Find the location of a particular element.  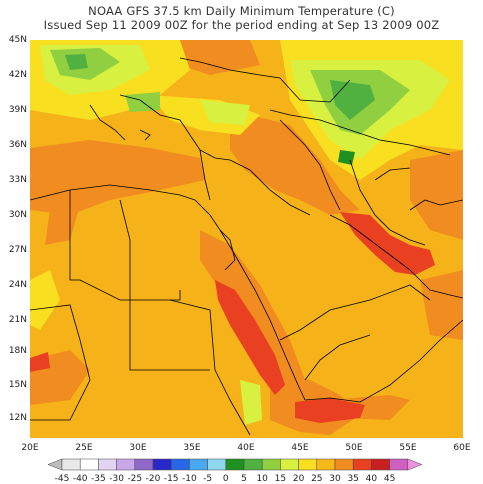

legend-label: 25 is located at coordinates (317, 479).